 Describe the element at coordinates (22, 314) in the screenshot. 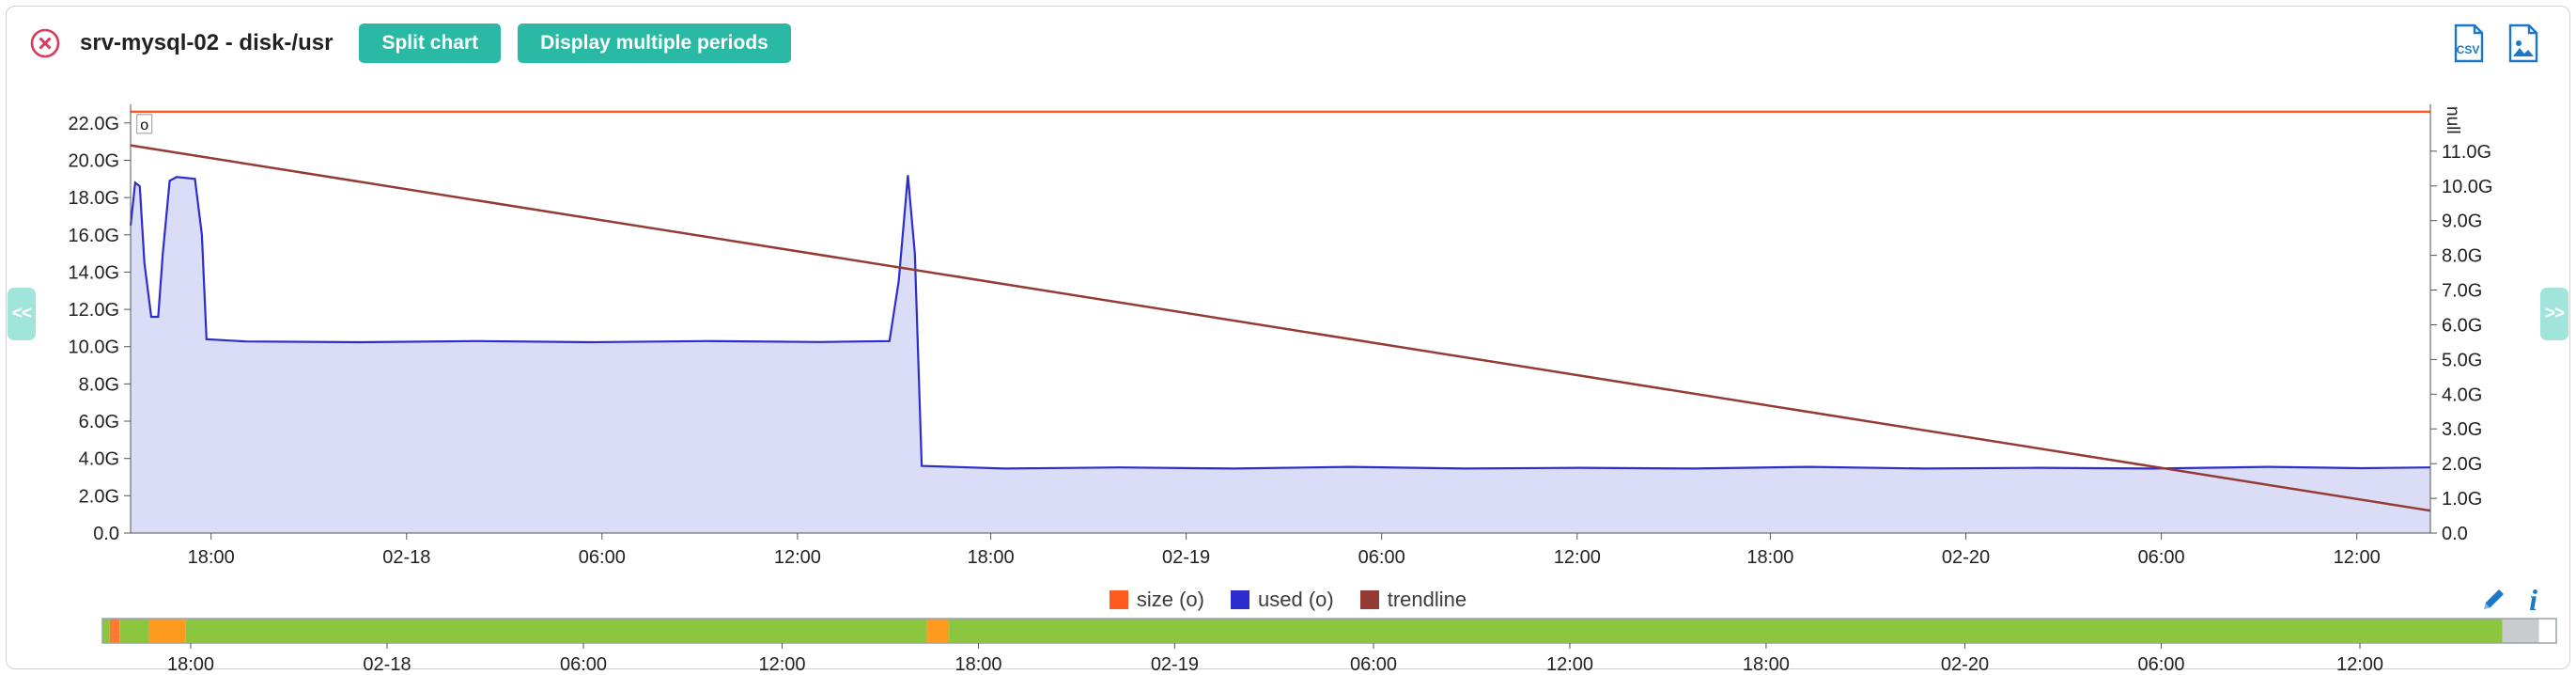

I see `scroll-left-button: <<` at that location.